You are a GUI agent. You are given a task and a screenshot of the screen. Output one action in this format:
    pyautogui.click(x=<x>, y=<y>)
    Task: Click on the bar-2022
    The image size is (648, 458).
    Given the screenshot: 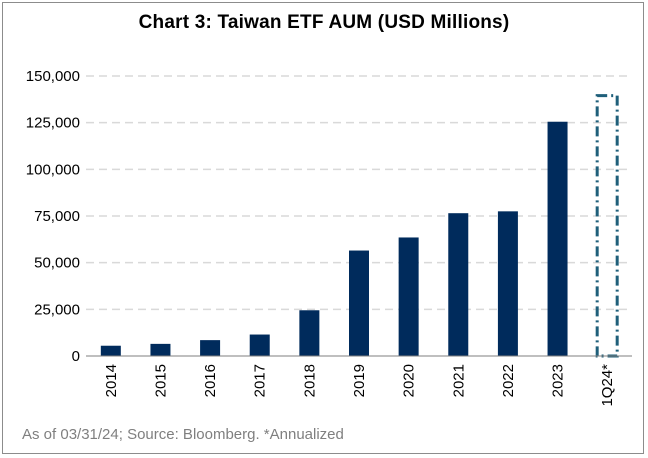 What is the action you would take?
    pyautogui.click(x=507, y=283)
    